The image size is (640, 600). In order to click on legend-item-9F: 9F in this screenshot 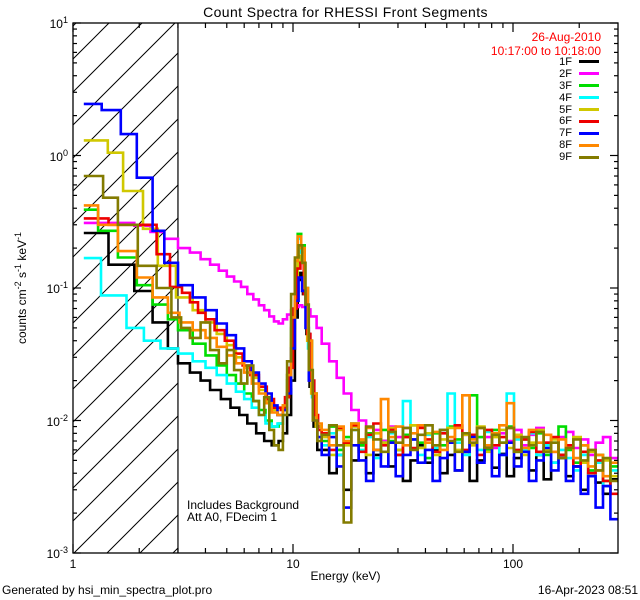, I will do `click(579, 157)`.